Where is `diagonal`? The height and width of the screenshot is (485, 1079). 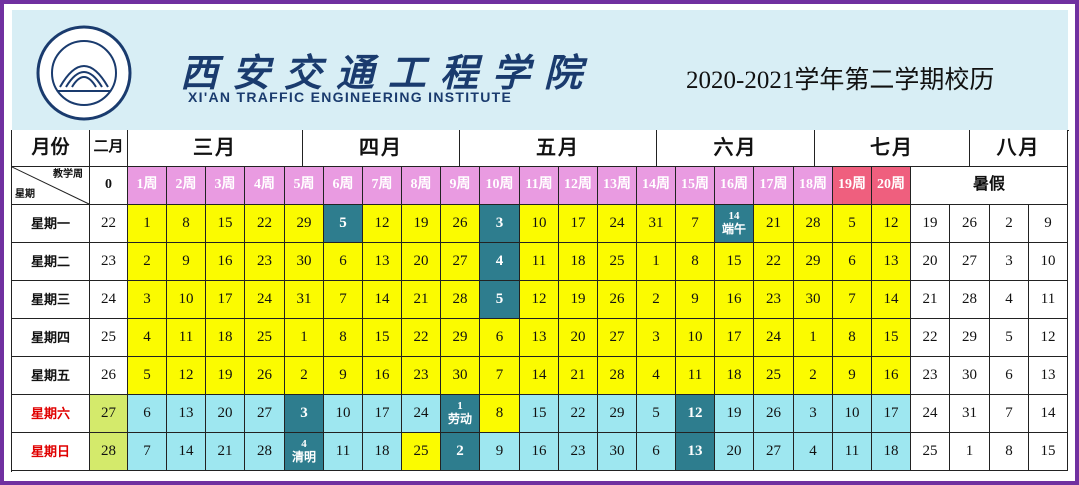
diagonal is located at coordinates (51, 186).